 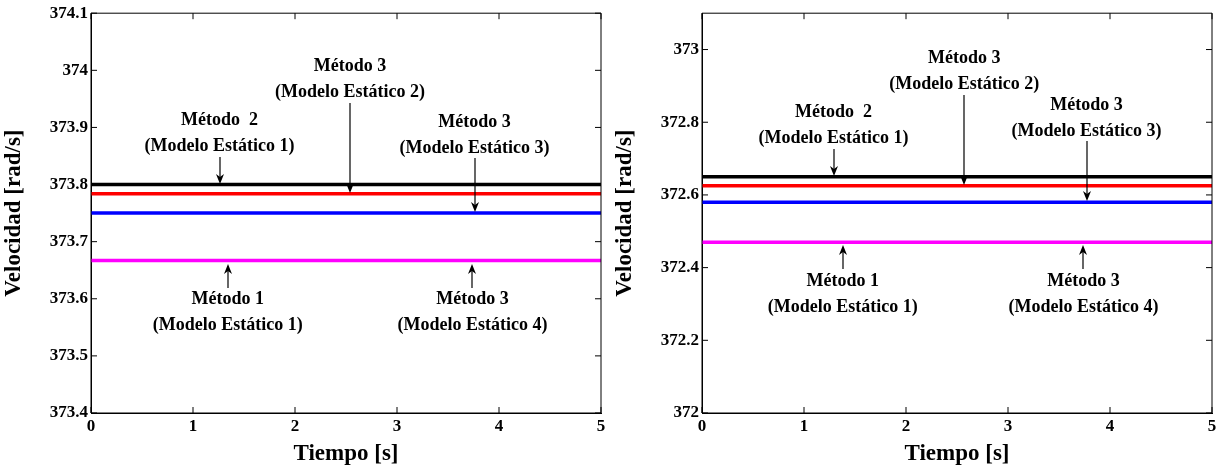 What do you see at coordinates (68, 183) in the screenshot?
I see `y-tick-label: 373.8` at bounding box center [68, 183].